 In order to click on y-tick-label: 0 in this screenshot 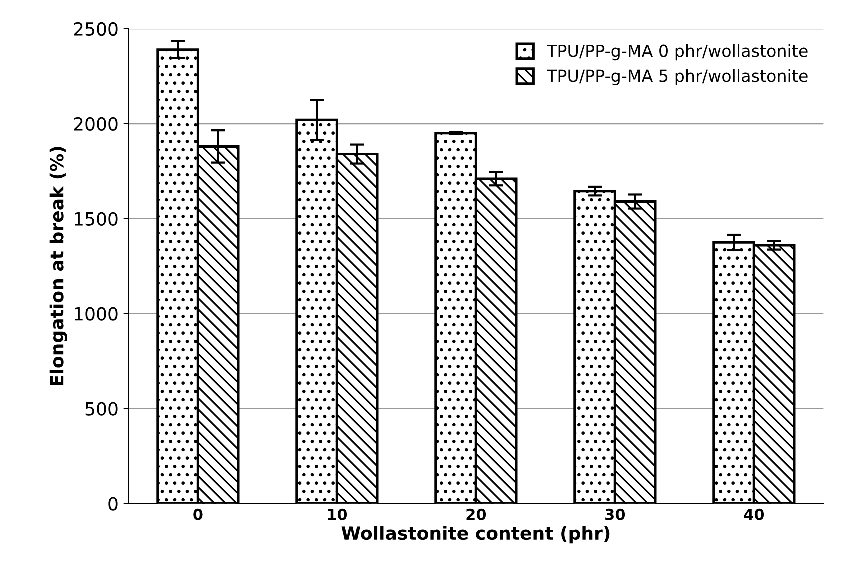, I will do `click(113, 504)`.